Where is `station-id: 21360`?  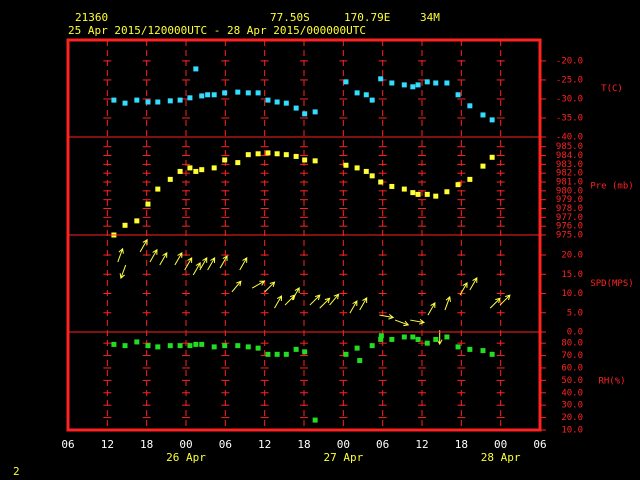 station-id: 21360 is located at coordinates (91, 17).